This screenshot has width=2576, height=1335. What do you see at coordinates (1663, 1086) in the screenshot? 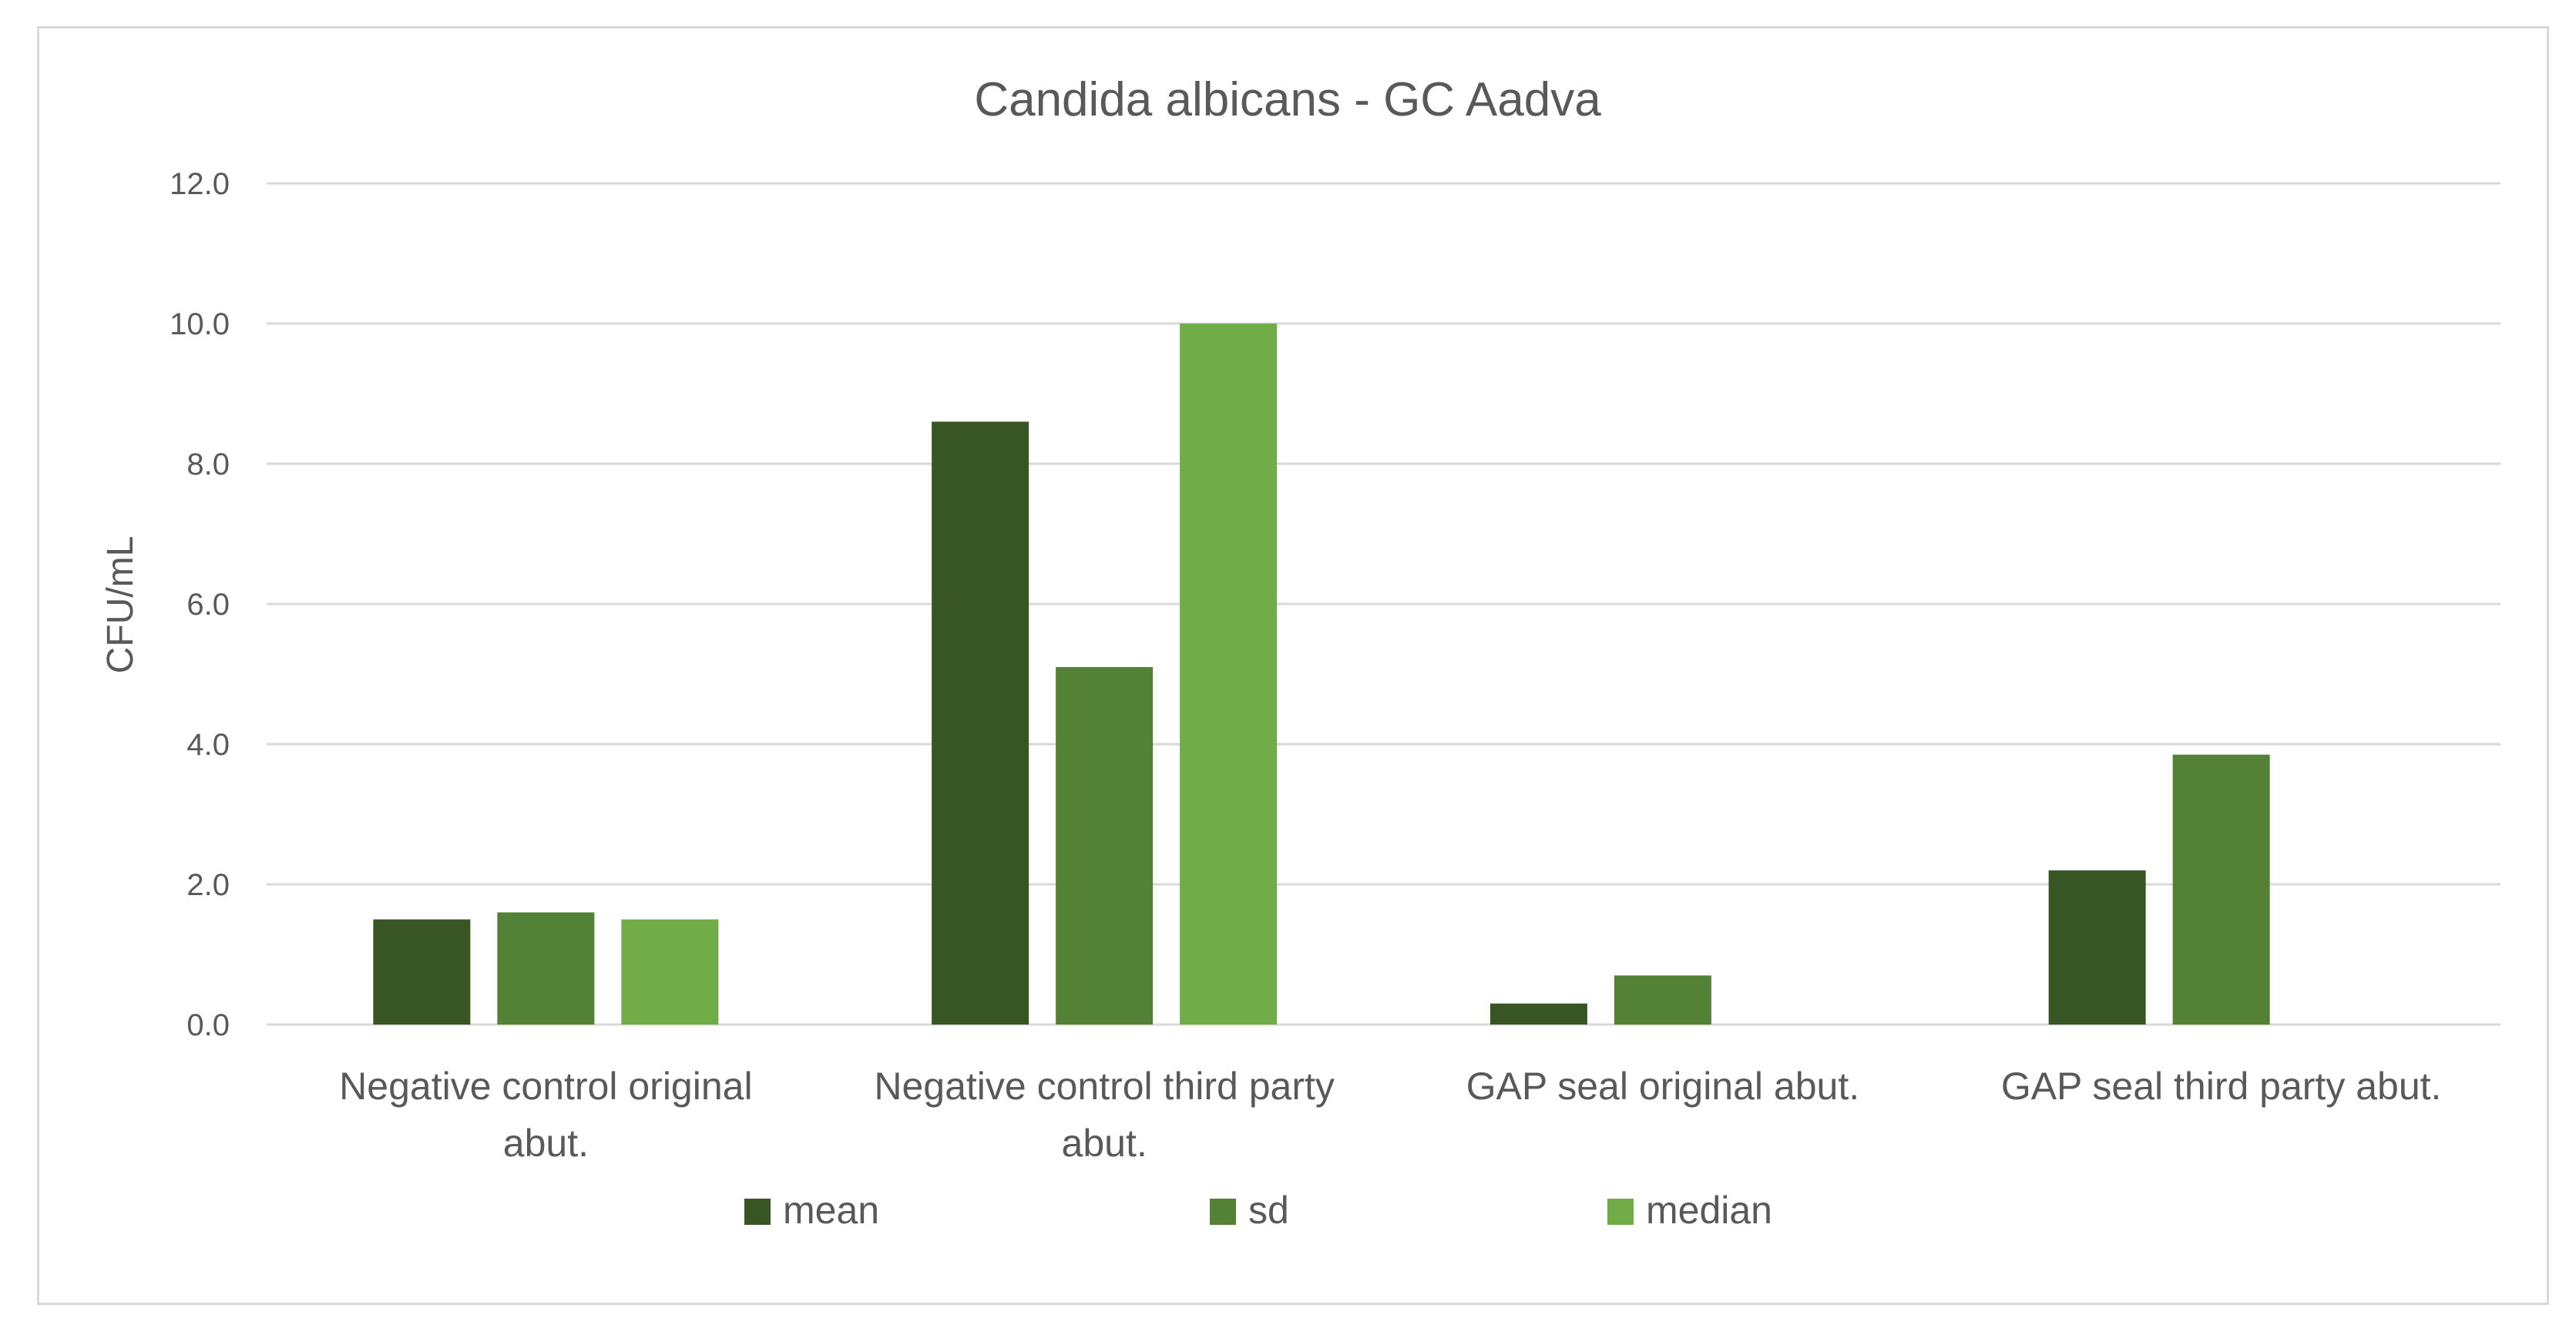
I see `x-category-label: GAP seal original abut.` at bounding box center [1663, 1086].